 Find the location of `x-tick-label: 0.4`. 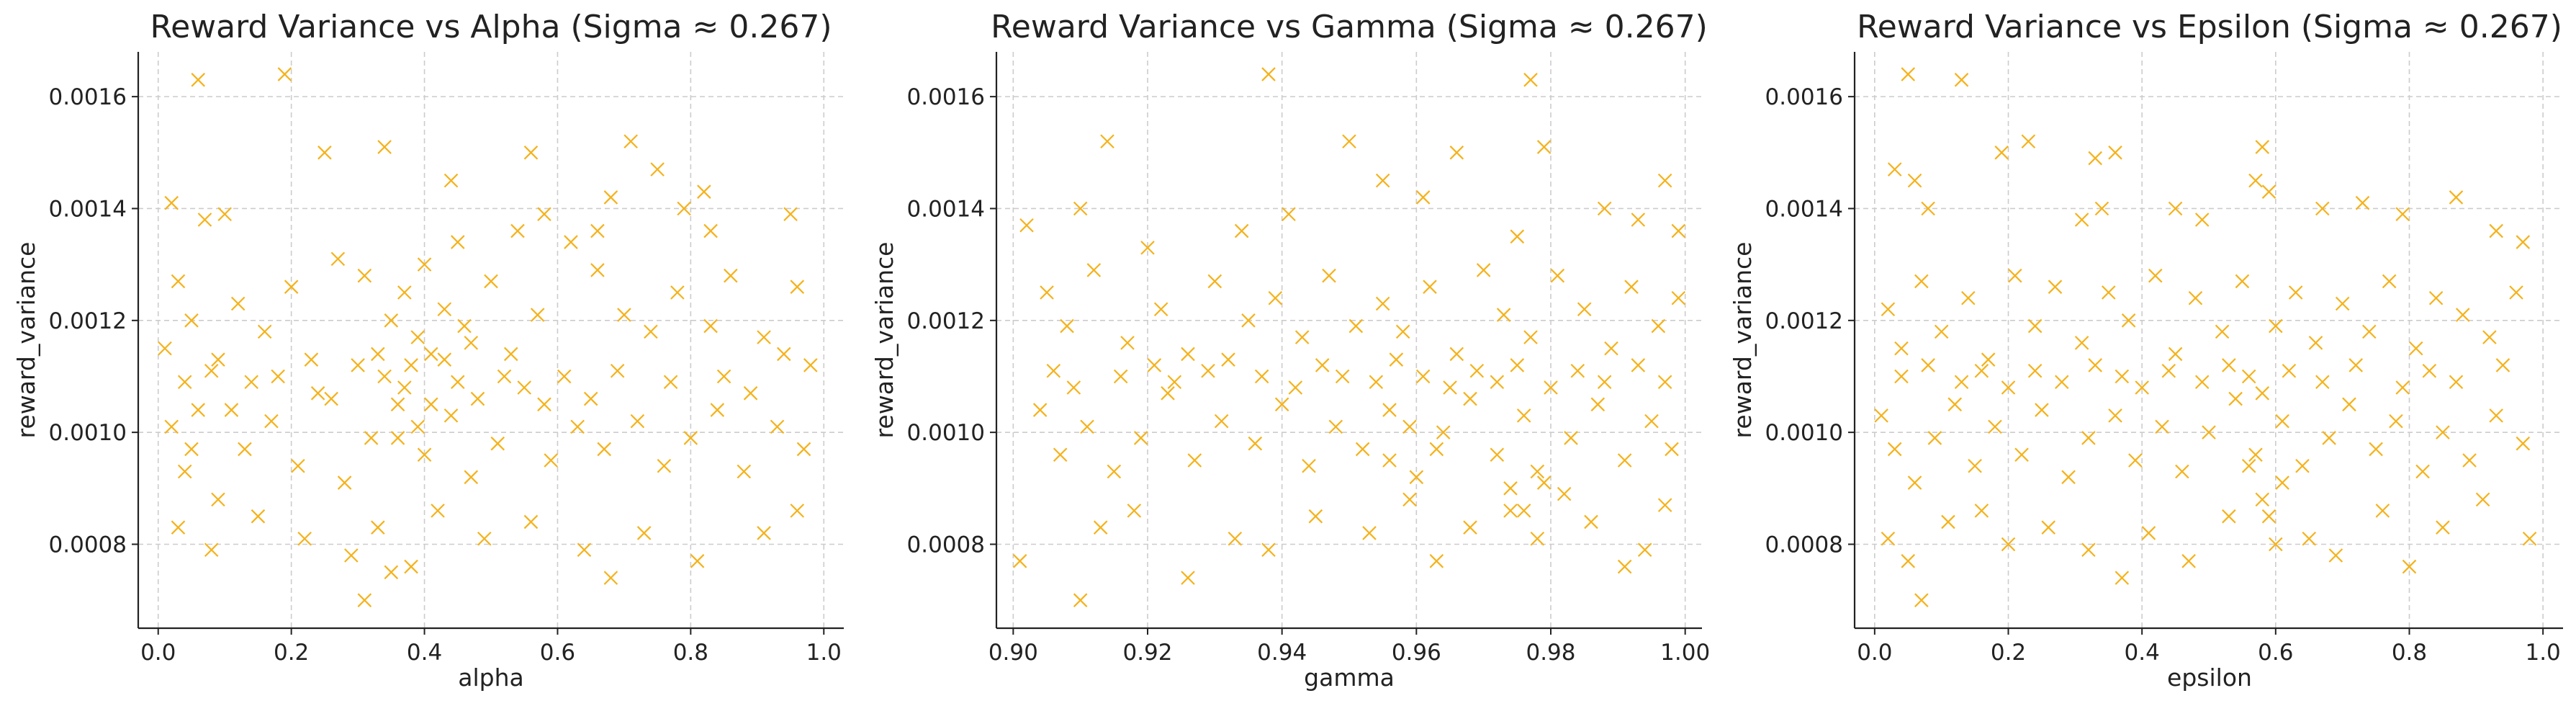

x-tick-label: 0.4 is located at coordinates (2142, 653).